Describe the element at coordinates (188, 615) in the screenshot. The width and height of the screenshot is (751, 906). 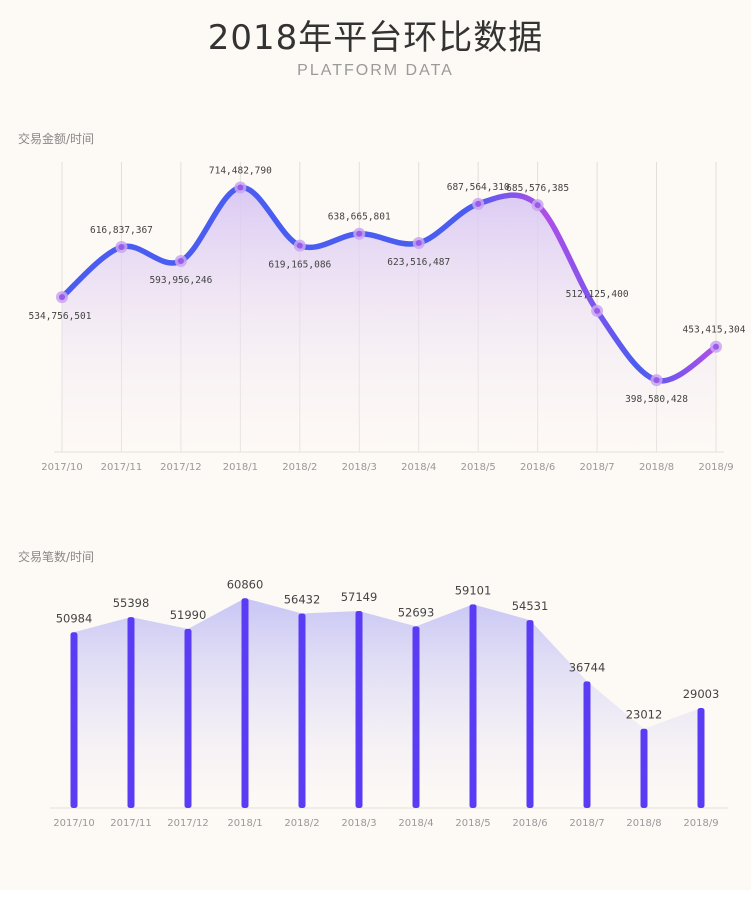
I see `bar-data-label: 51990` at that location.